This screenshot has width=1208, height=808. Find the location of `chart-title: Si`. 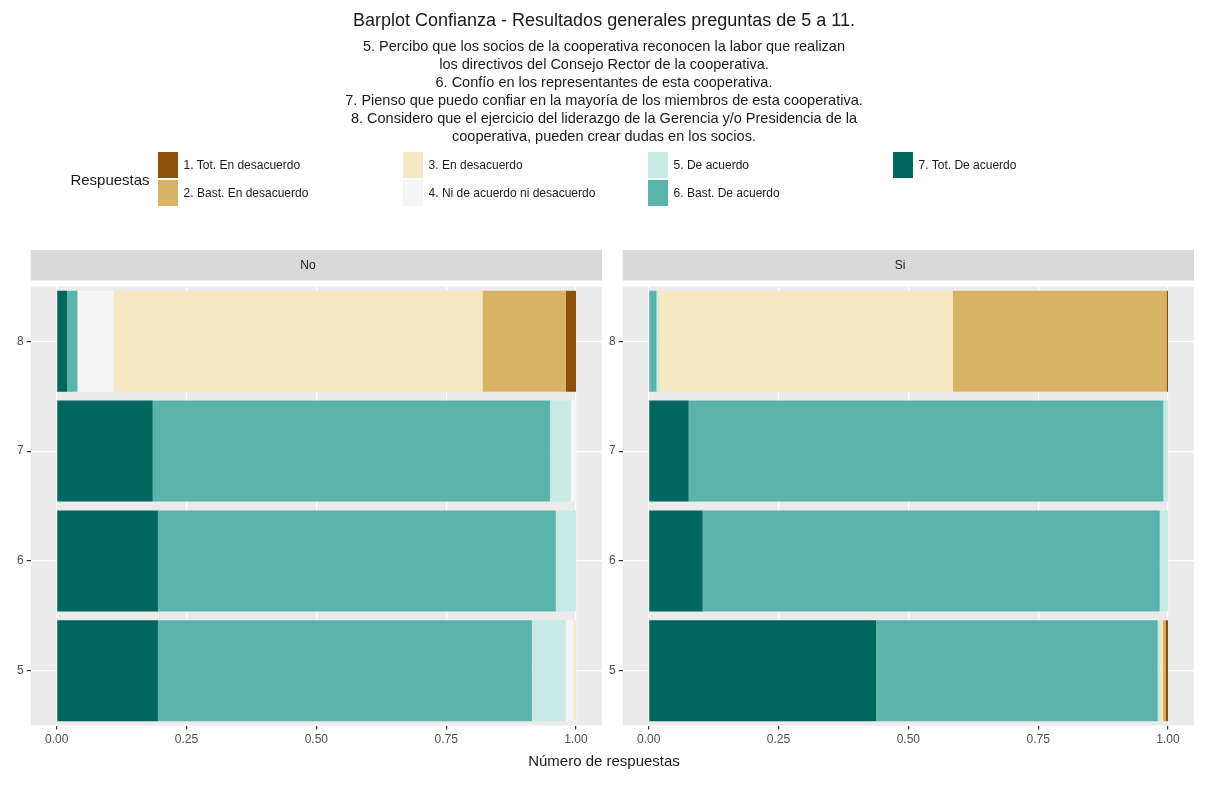

chart-title: Si is located at coordinates (900, 264).